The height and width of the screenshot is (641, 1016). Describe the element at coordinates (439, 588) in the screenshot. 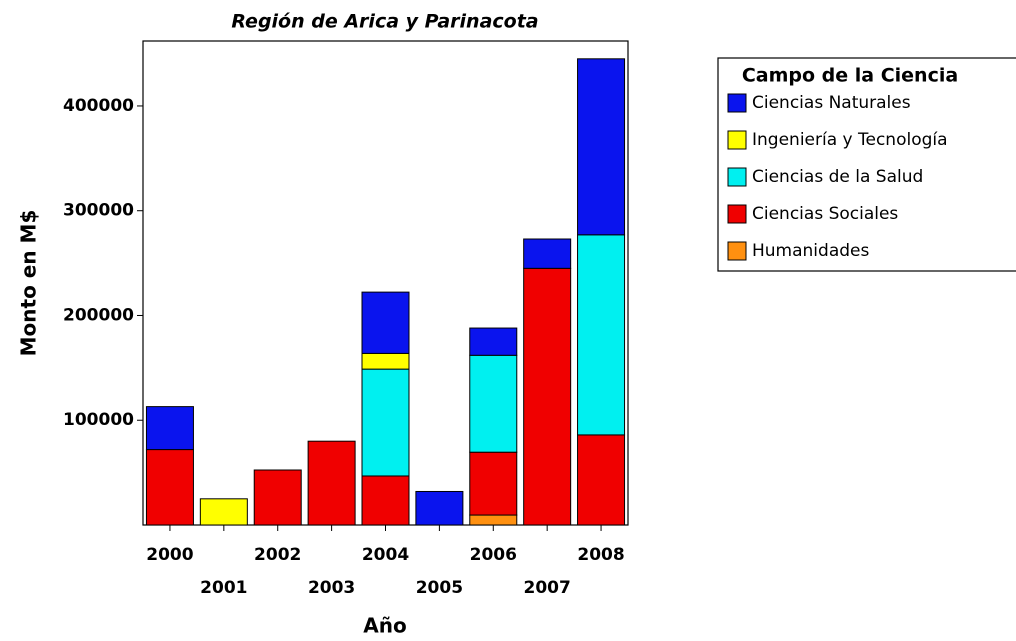

I see `x-tick-label: 2005` at that location.